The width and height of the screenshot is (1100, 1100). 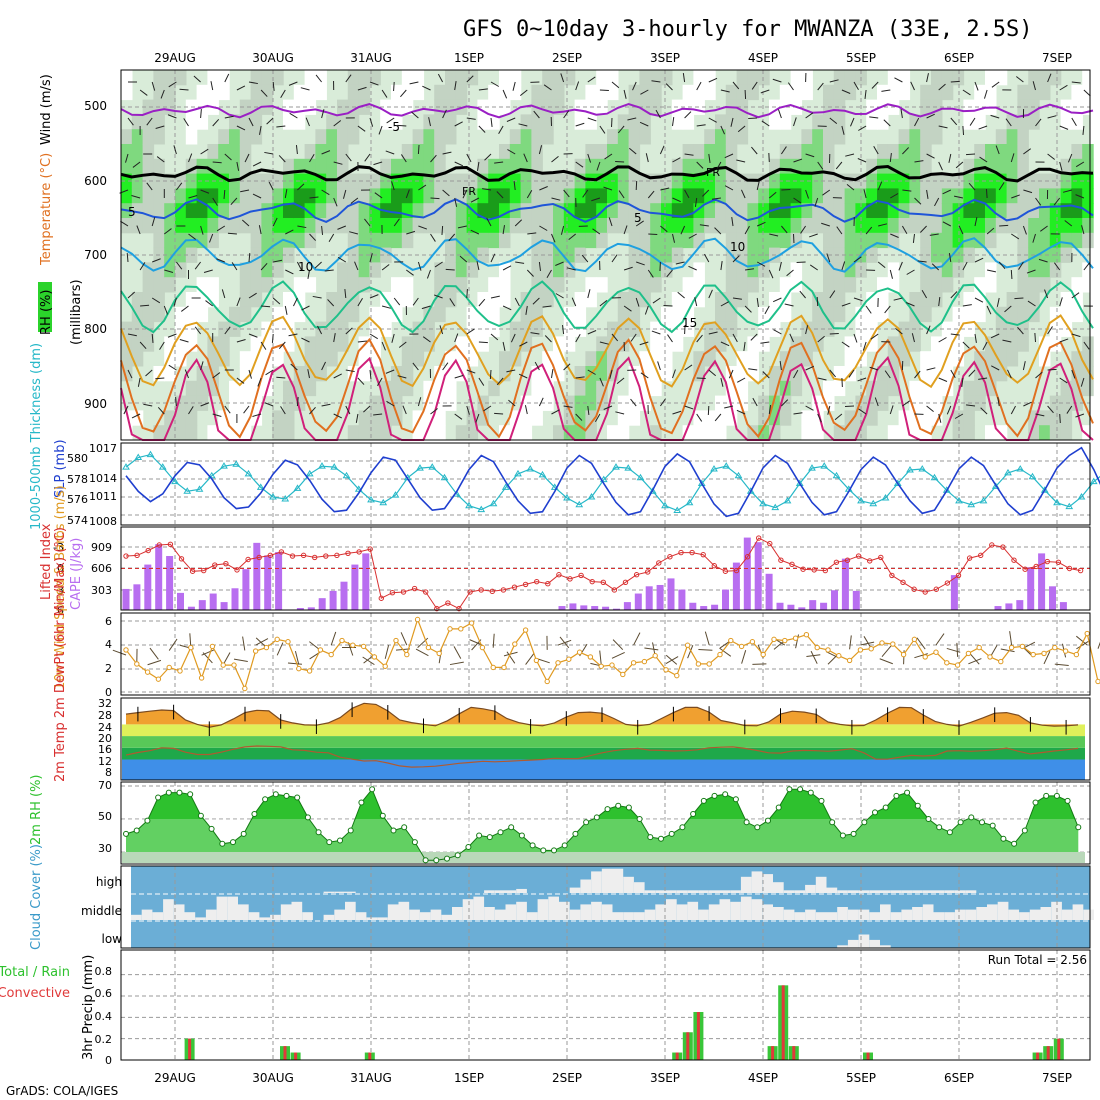 What do you see at coordinates (148, 587) in the screenshot?
I see `cape-bar` at bounding box center [148, 587].